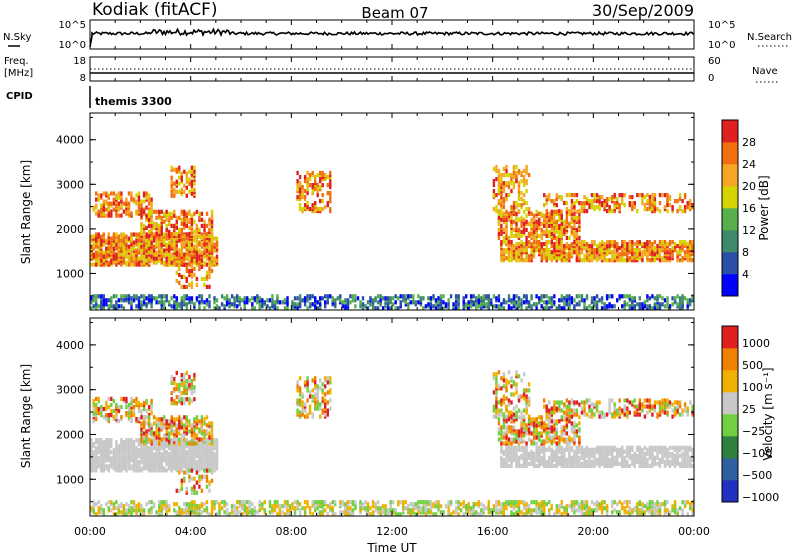 The width and height of the screenshot is (800, 554). Describe the element at coordinates (19, 96) in the screenshot. I see `cpid-label: CPID` at that location.